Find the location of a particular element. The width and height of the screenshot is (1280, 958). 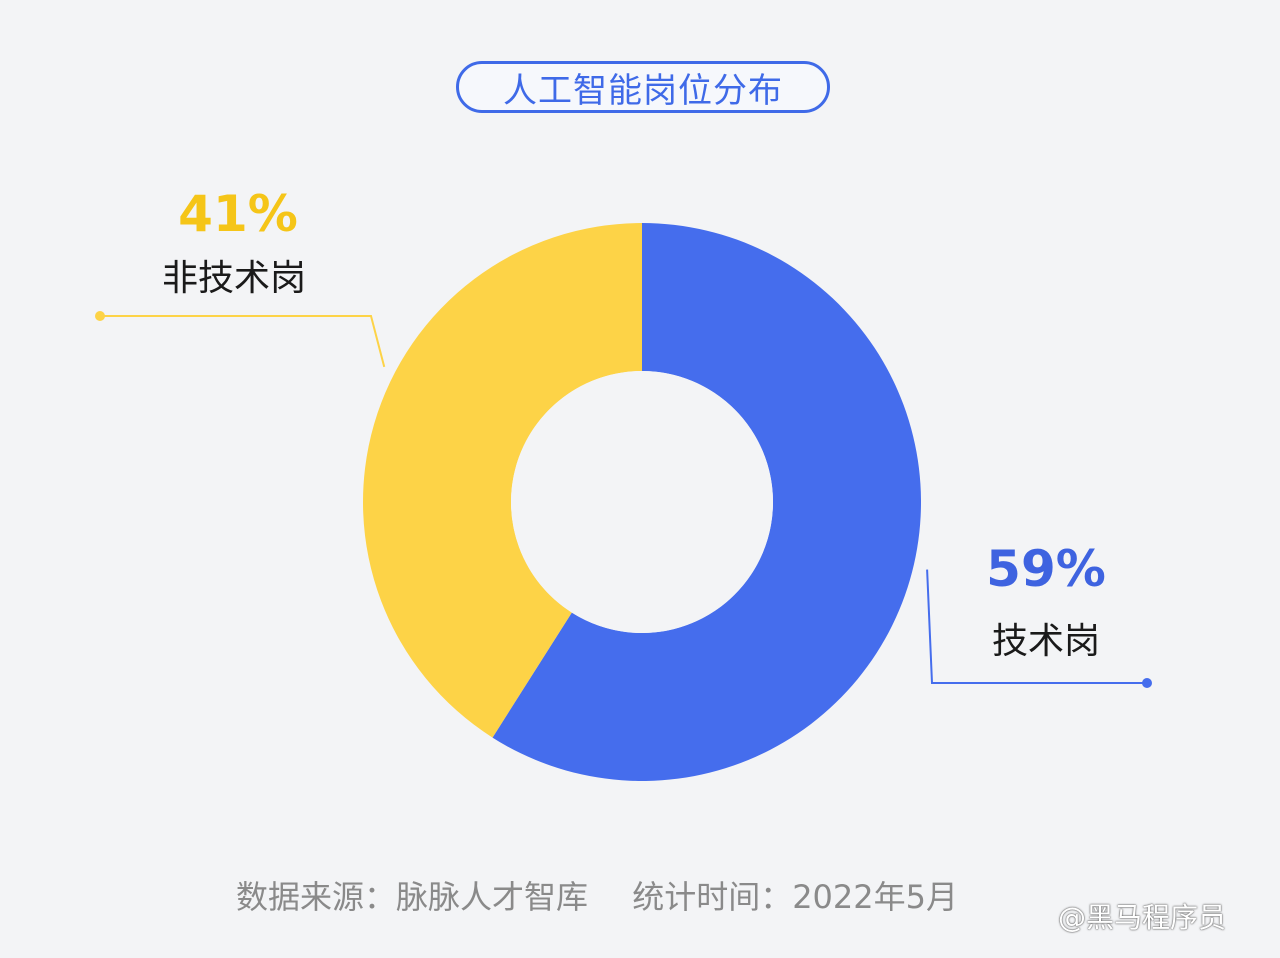

data-label-nontech-percent: 41% is located at coordinates (238, 214).